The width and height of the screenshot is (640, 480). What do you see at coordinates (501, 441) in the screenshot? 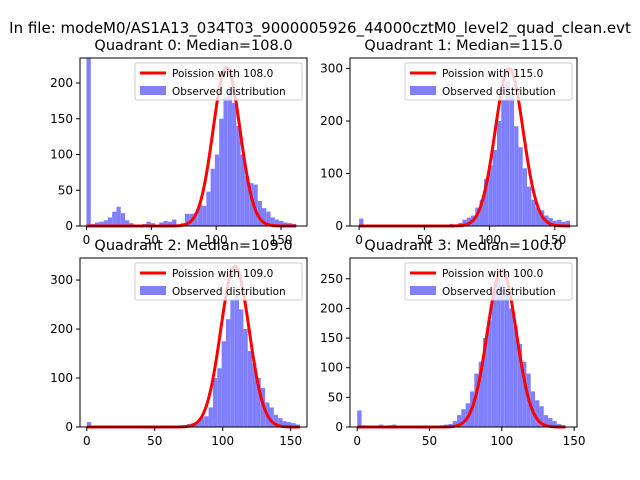
I see `quadrant-3-xtick-label: 100` at bounding box center [501, 441].